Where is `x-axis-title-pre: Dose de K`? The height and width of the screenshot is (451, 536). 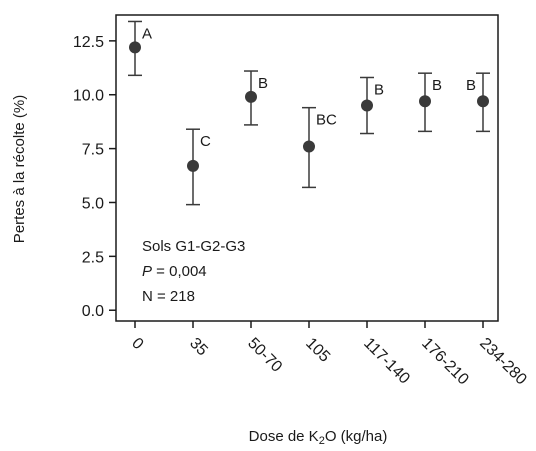 x-axis-title-pre: Dose de K is located at coordinates (284, 436).